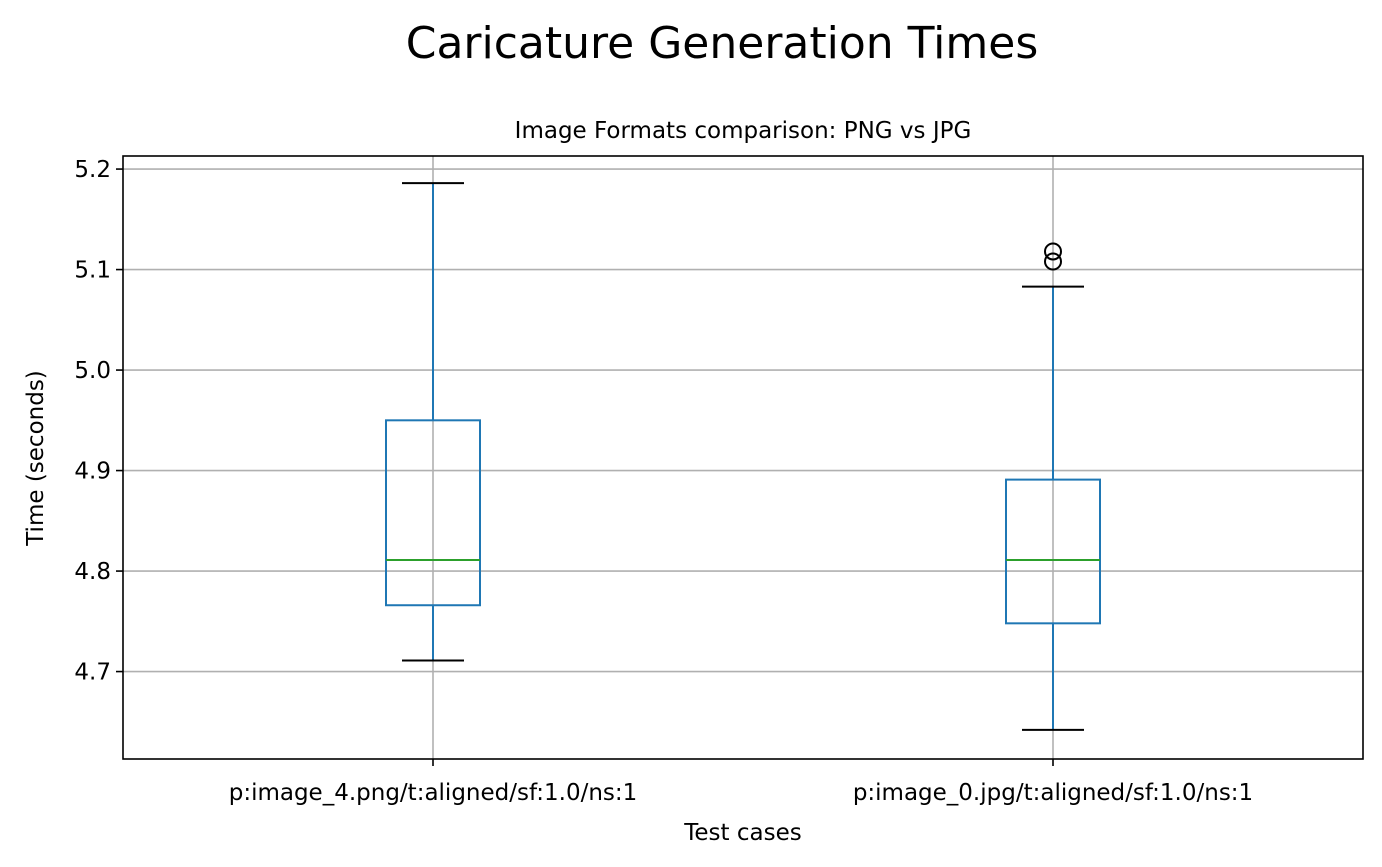 The width and height of the screenshot is (1382, 867). I want to click on chart-title: Caricature Generation Times, so click(722, 43).